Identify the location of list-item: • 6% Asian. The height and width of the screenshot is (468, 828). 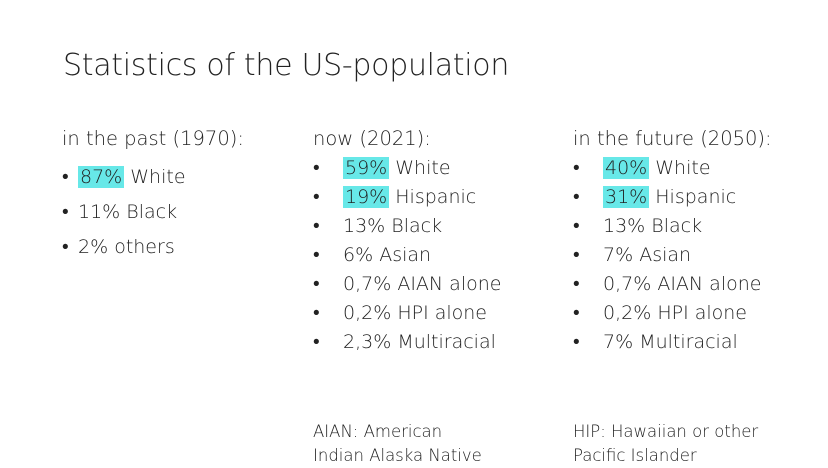
(407, 255).